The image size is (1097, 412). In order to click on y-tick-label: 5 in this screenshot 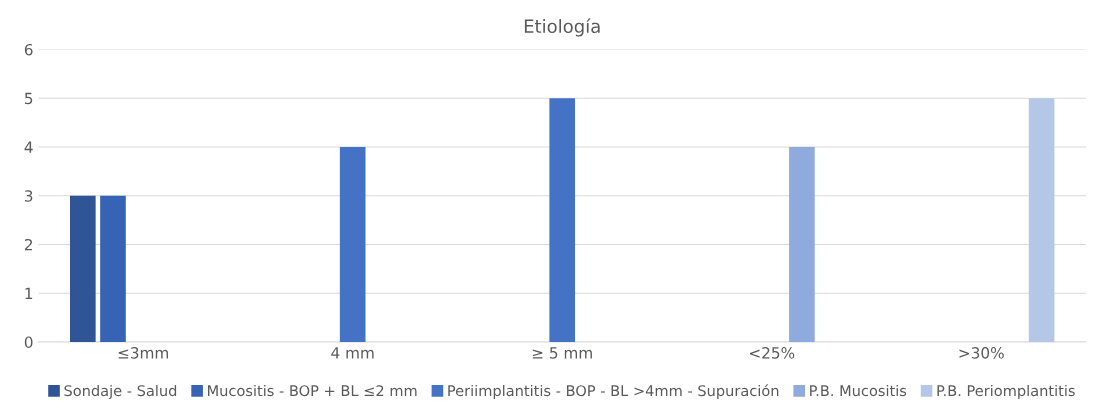, I will do `click(28, 98)`.